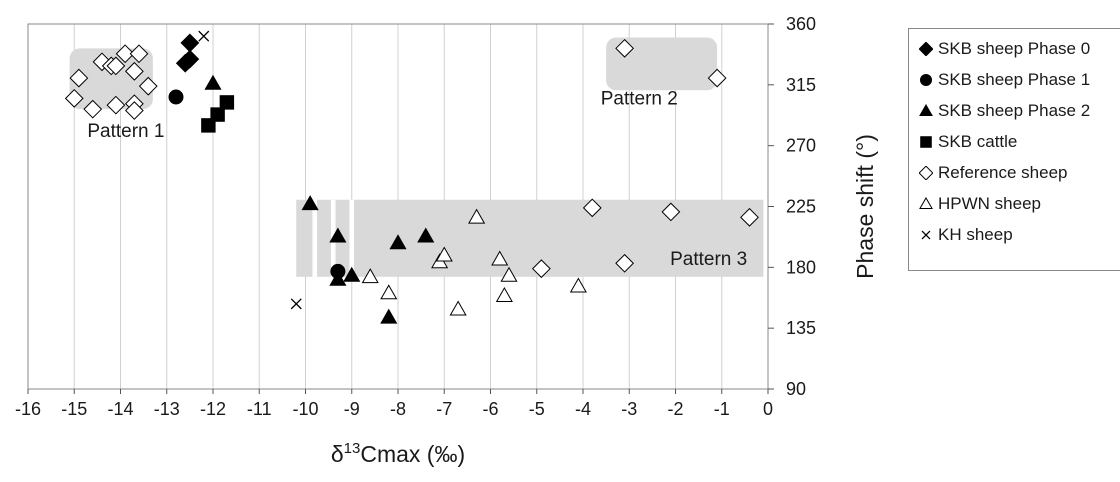 The width and height of the screenshot is (1120, 482). Describe the element at coordinates (352, 409) in the screenshot. I see `x-tick-label: -9` at that location.